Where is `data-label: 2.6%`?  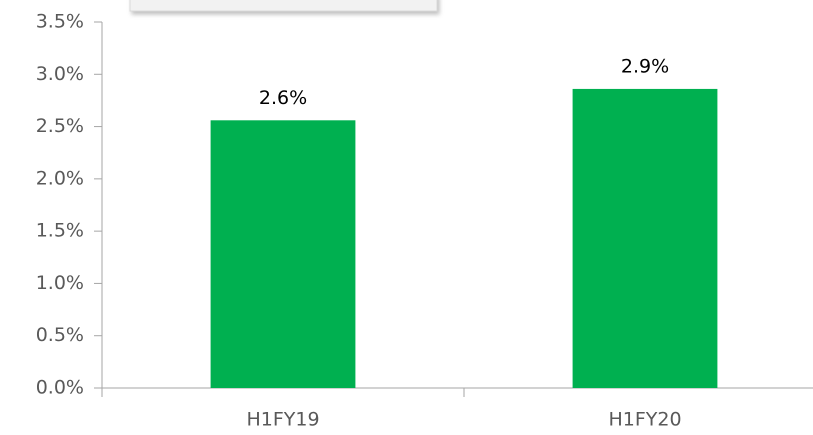 data-label: 2.6% is located at coordinates (283, 98).